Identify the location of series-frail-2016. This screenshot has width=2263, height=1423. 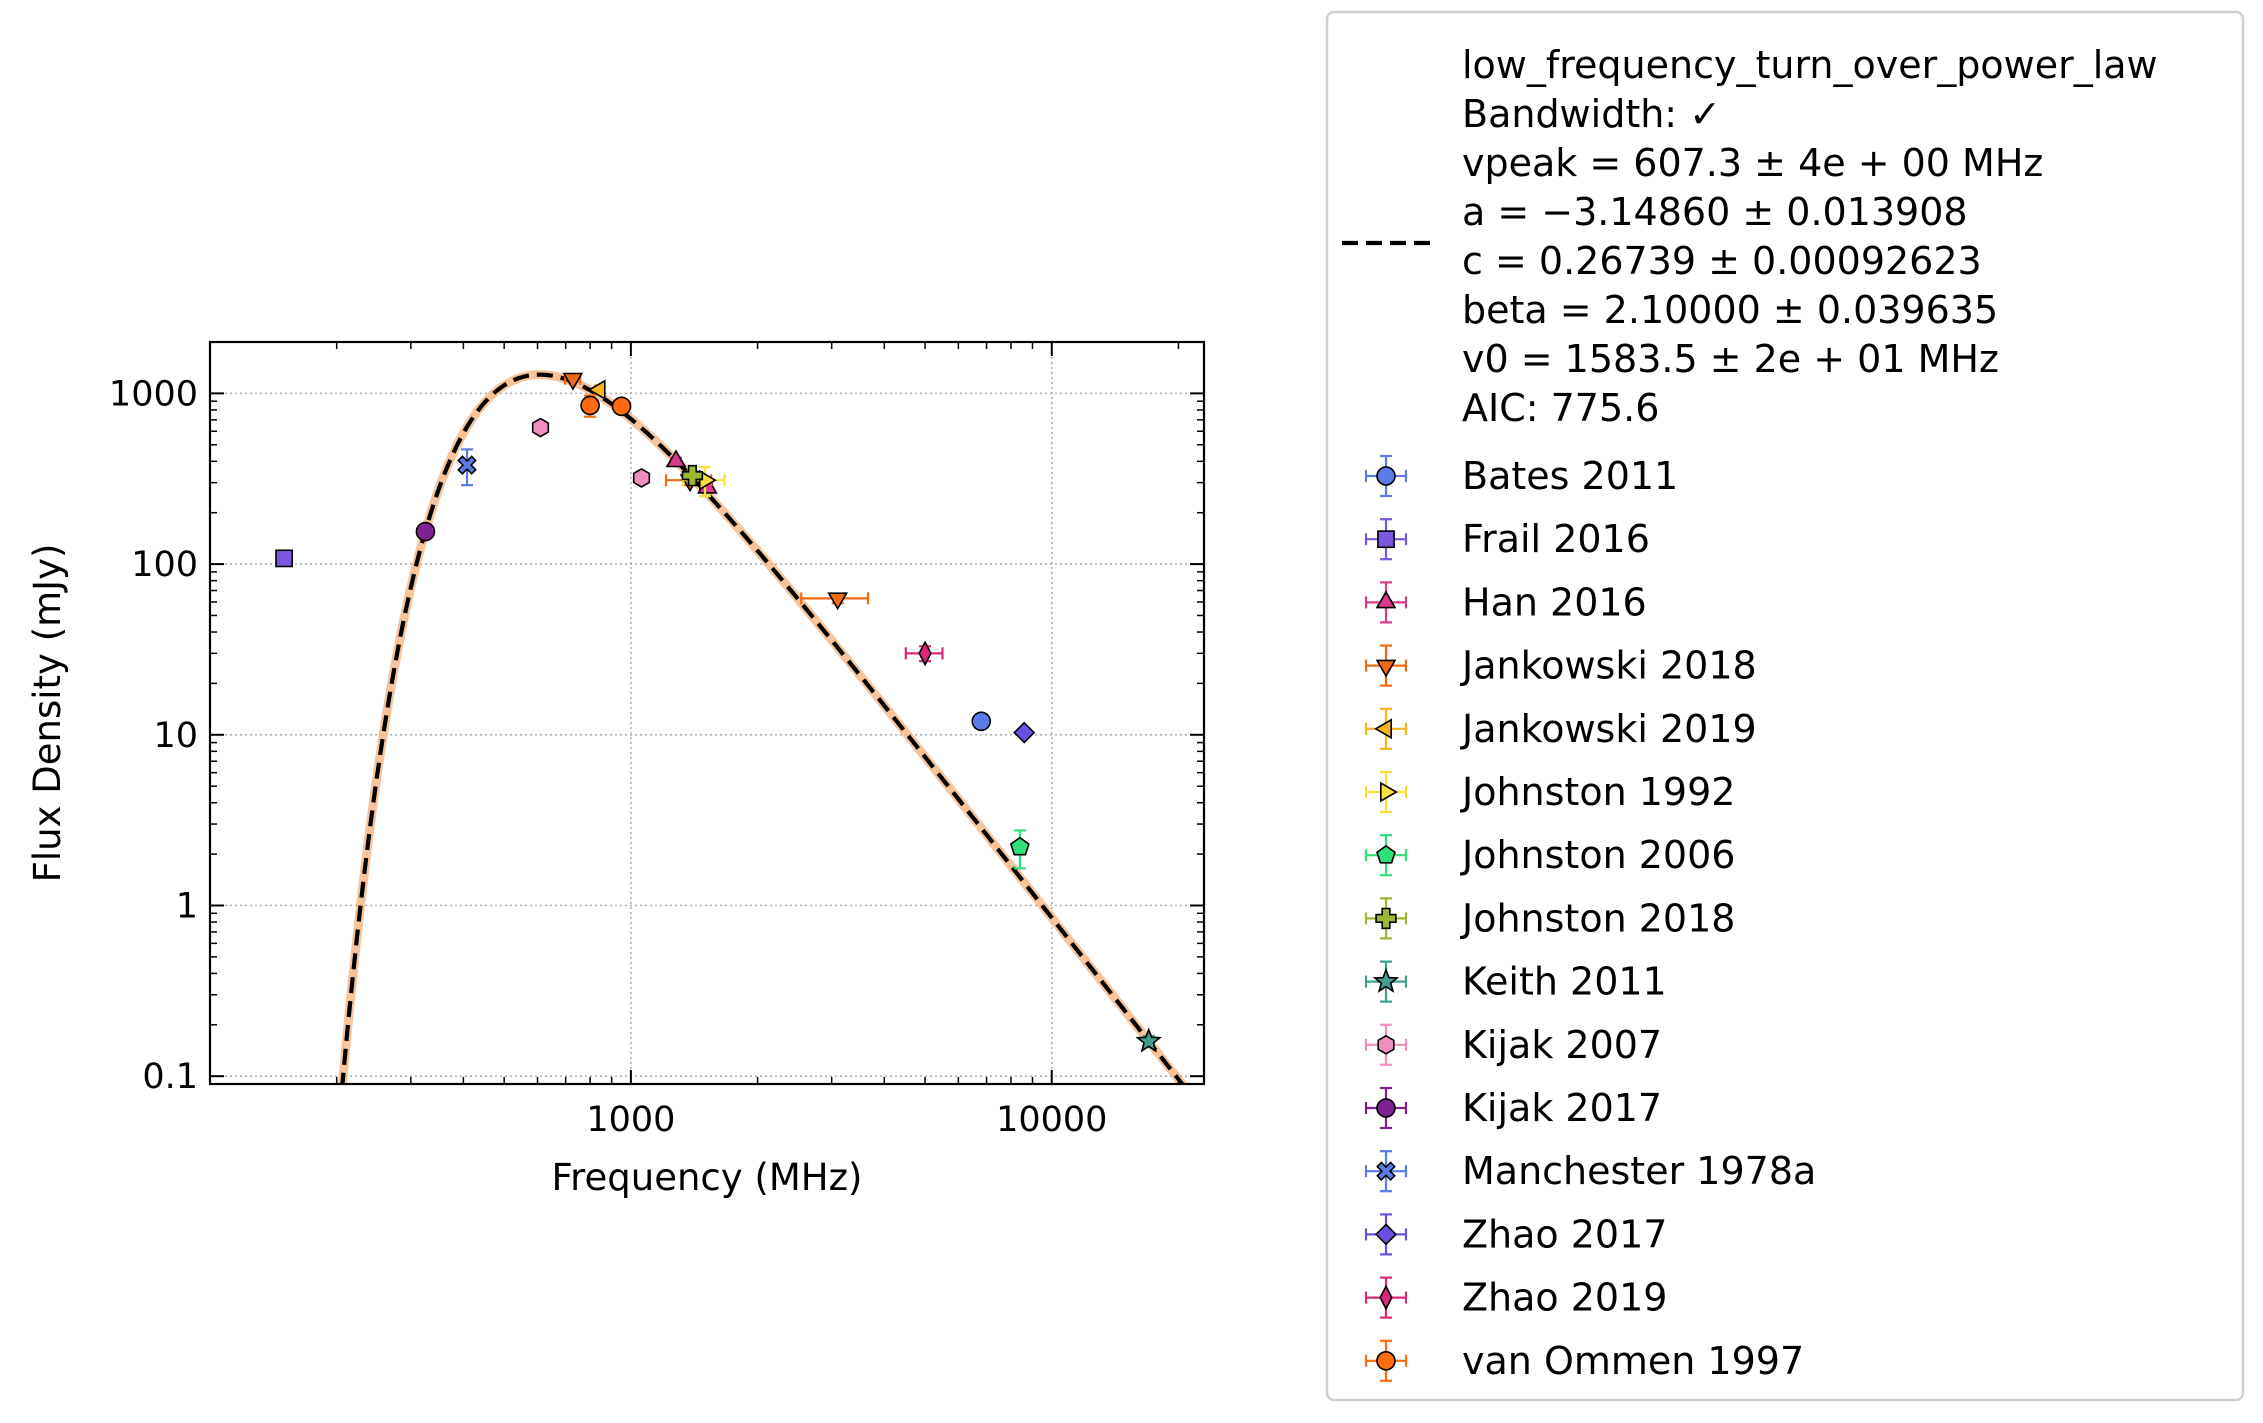
(284, 558).